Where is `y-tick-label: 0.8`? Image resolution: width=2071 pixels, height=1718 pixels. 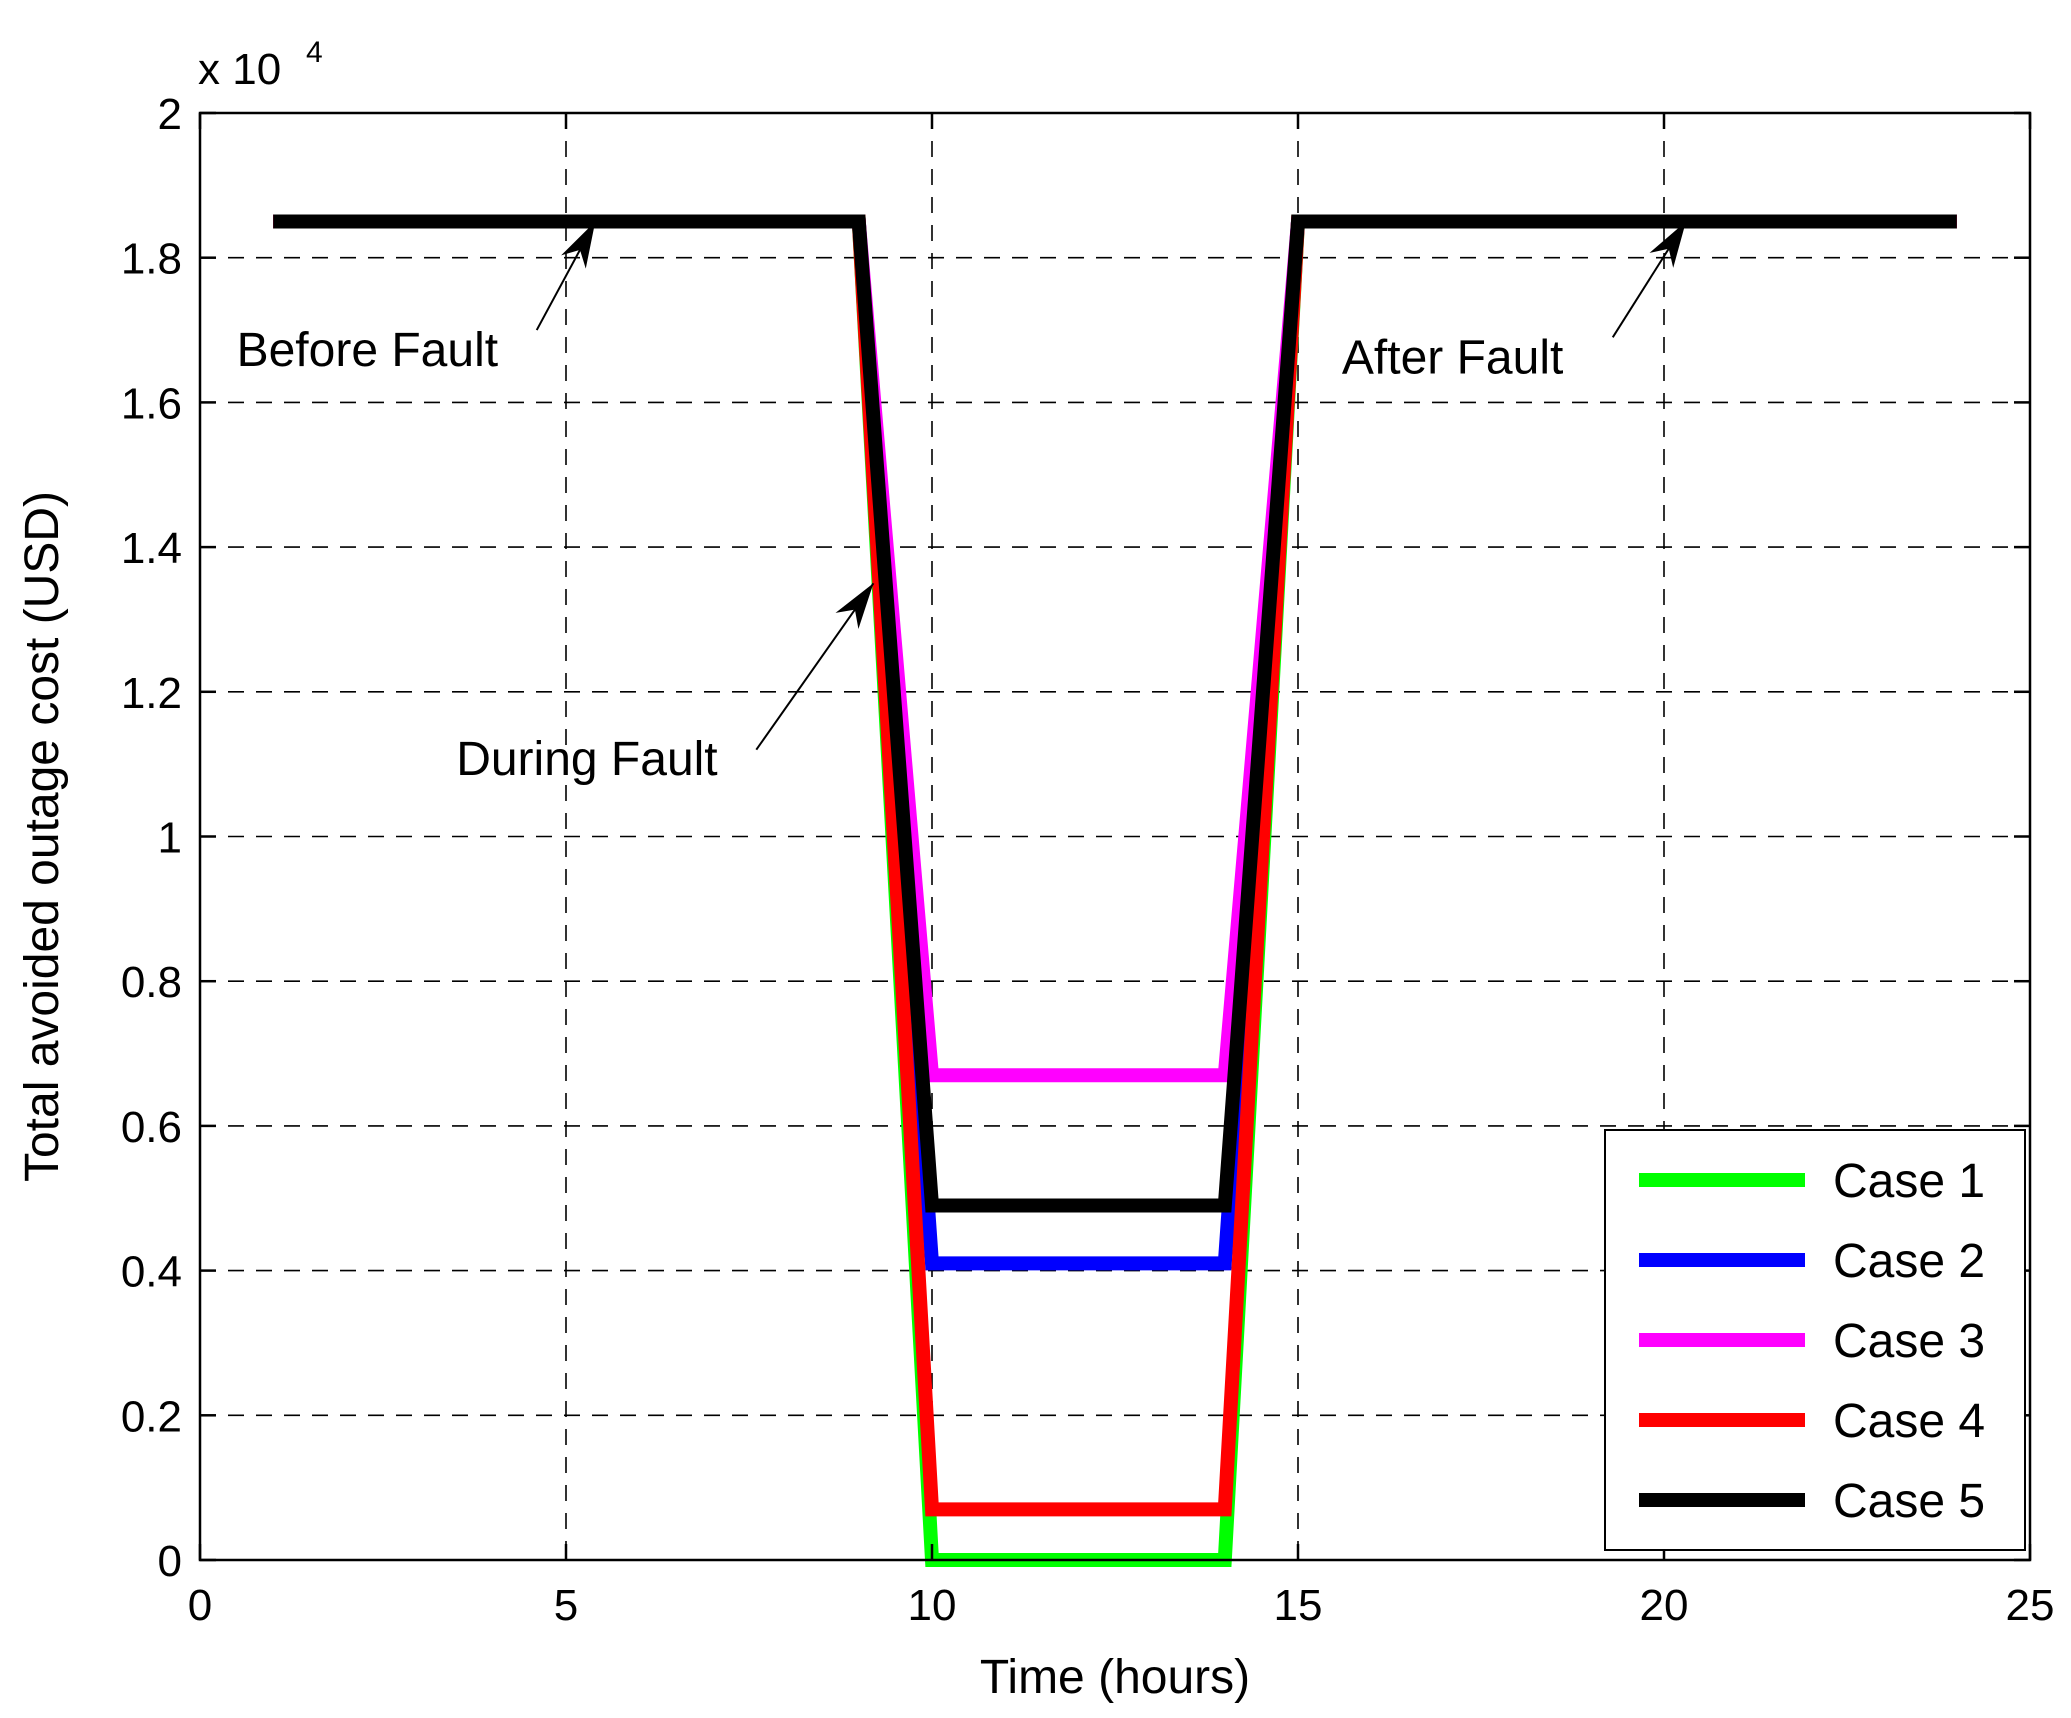 y-tick-label: 0.8 is located at coordinates (151, 982).